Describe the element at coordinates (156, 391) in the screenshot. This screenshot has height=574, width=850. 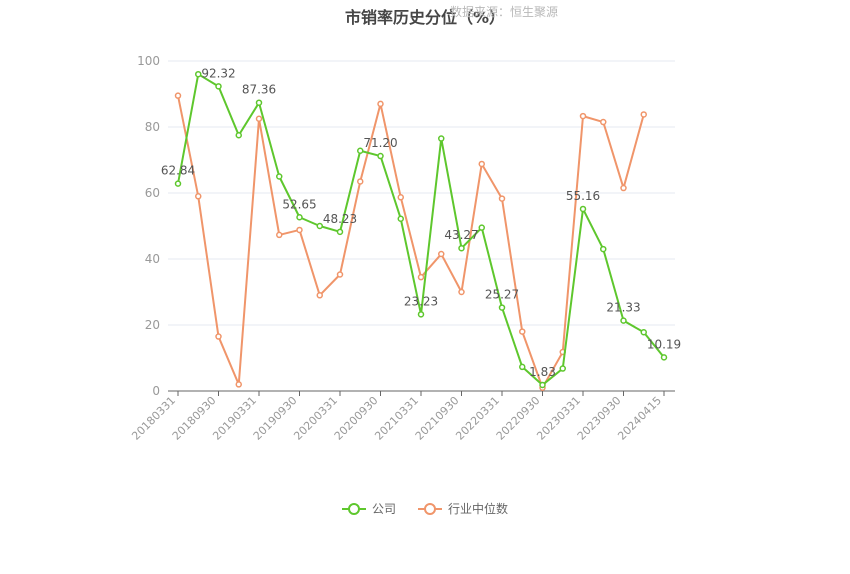
I see `y-tick-label: 0` at that location.